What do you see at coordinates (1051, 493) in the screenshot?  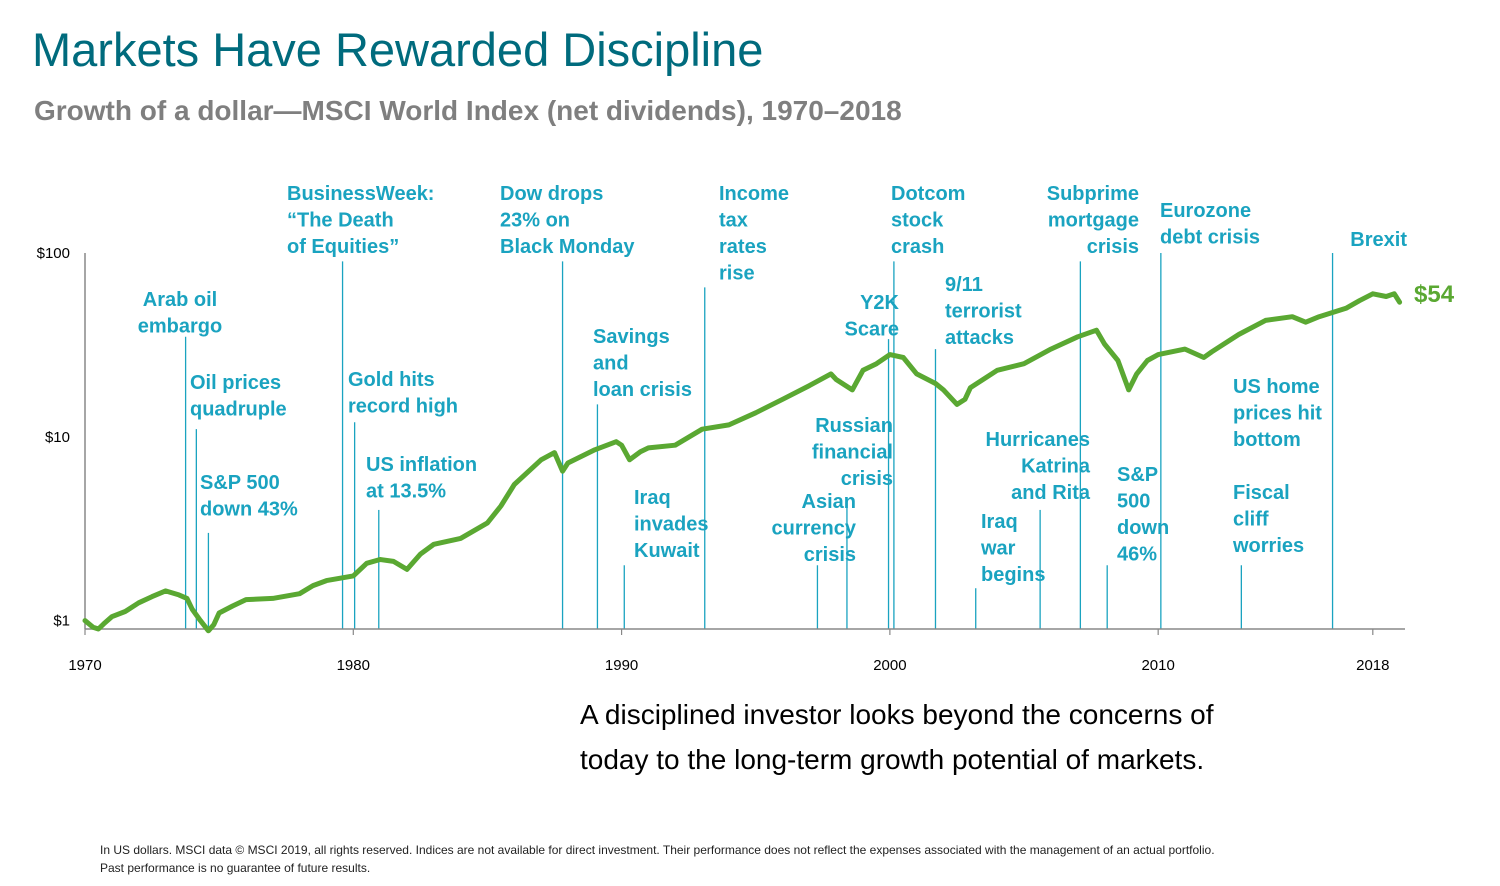 I see `annotation-label-line: and Rita` at bounding box center [1051, 493].